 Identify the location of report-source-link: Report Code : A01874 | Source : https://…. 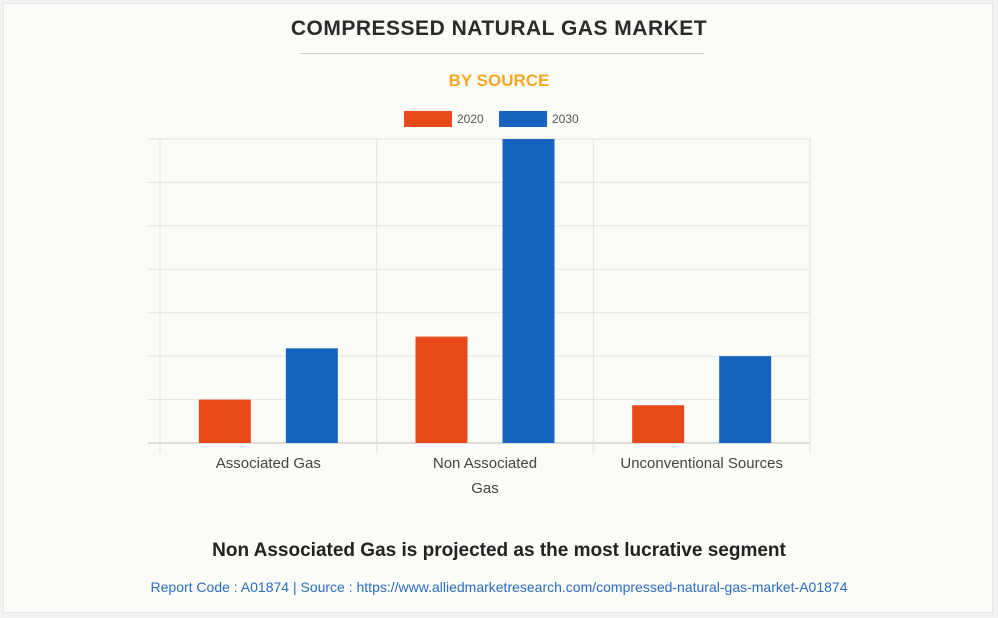
(499, 587).